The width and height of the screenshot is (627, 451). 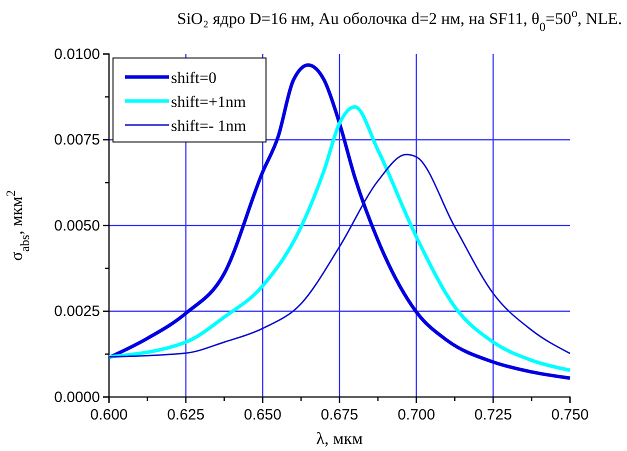 I want to click on x-tick-label: 0.700, so click(x=417, y=415).